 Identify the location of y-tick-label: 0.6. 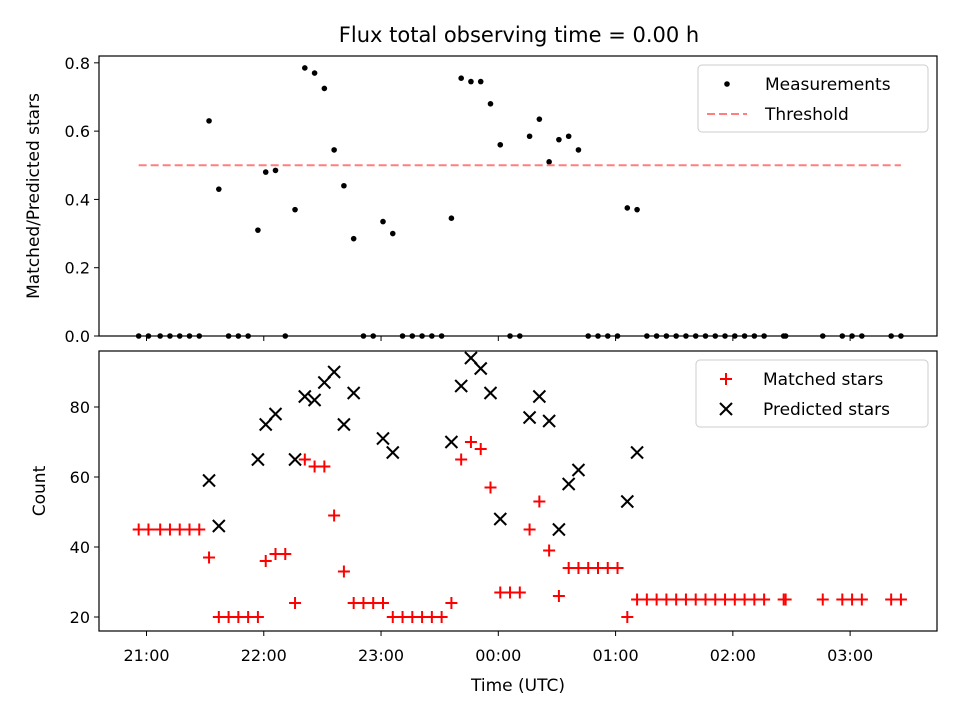
(77, 131).